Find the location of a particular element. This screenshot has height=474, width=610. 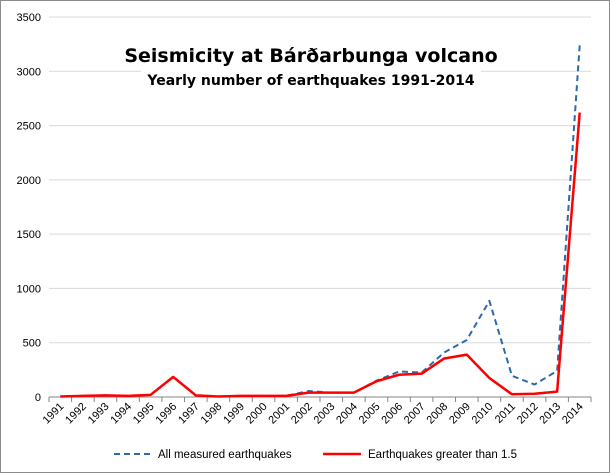

legend-label-all-earthquakes: All measured earthquakes is located at coordinates (225, 455).